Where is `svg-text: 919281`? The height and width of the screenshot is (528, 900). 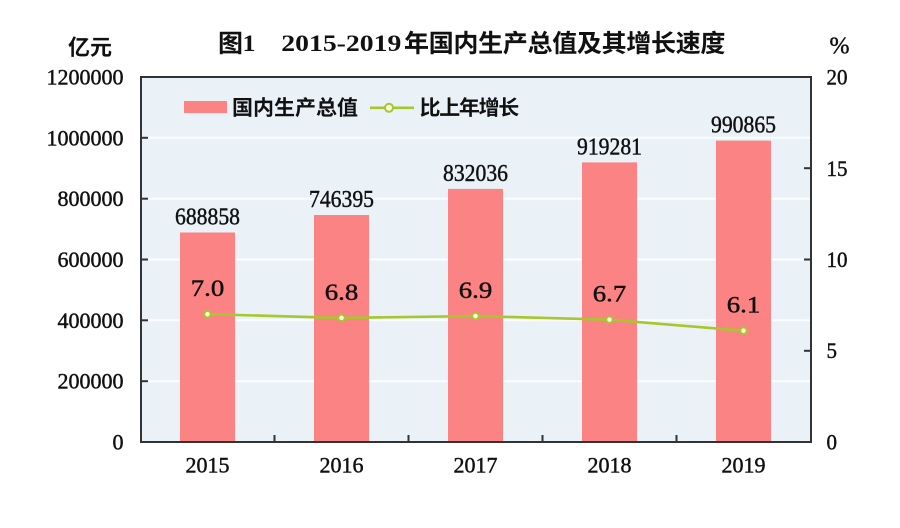
svg-text: 919281 is located at coordinates (609, 147).